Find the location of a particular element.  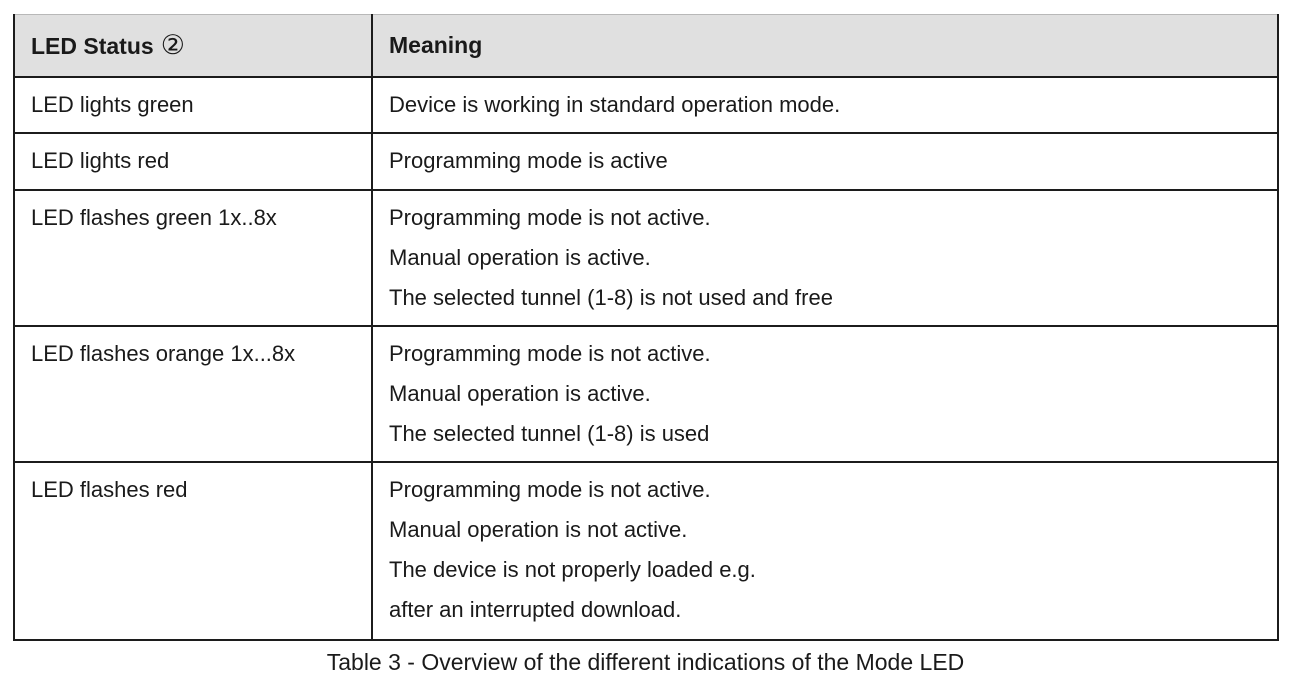

meaning-line: Manual operation is not active. is located at coordinates (538, 529).